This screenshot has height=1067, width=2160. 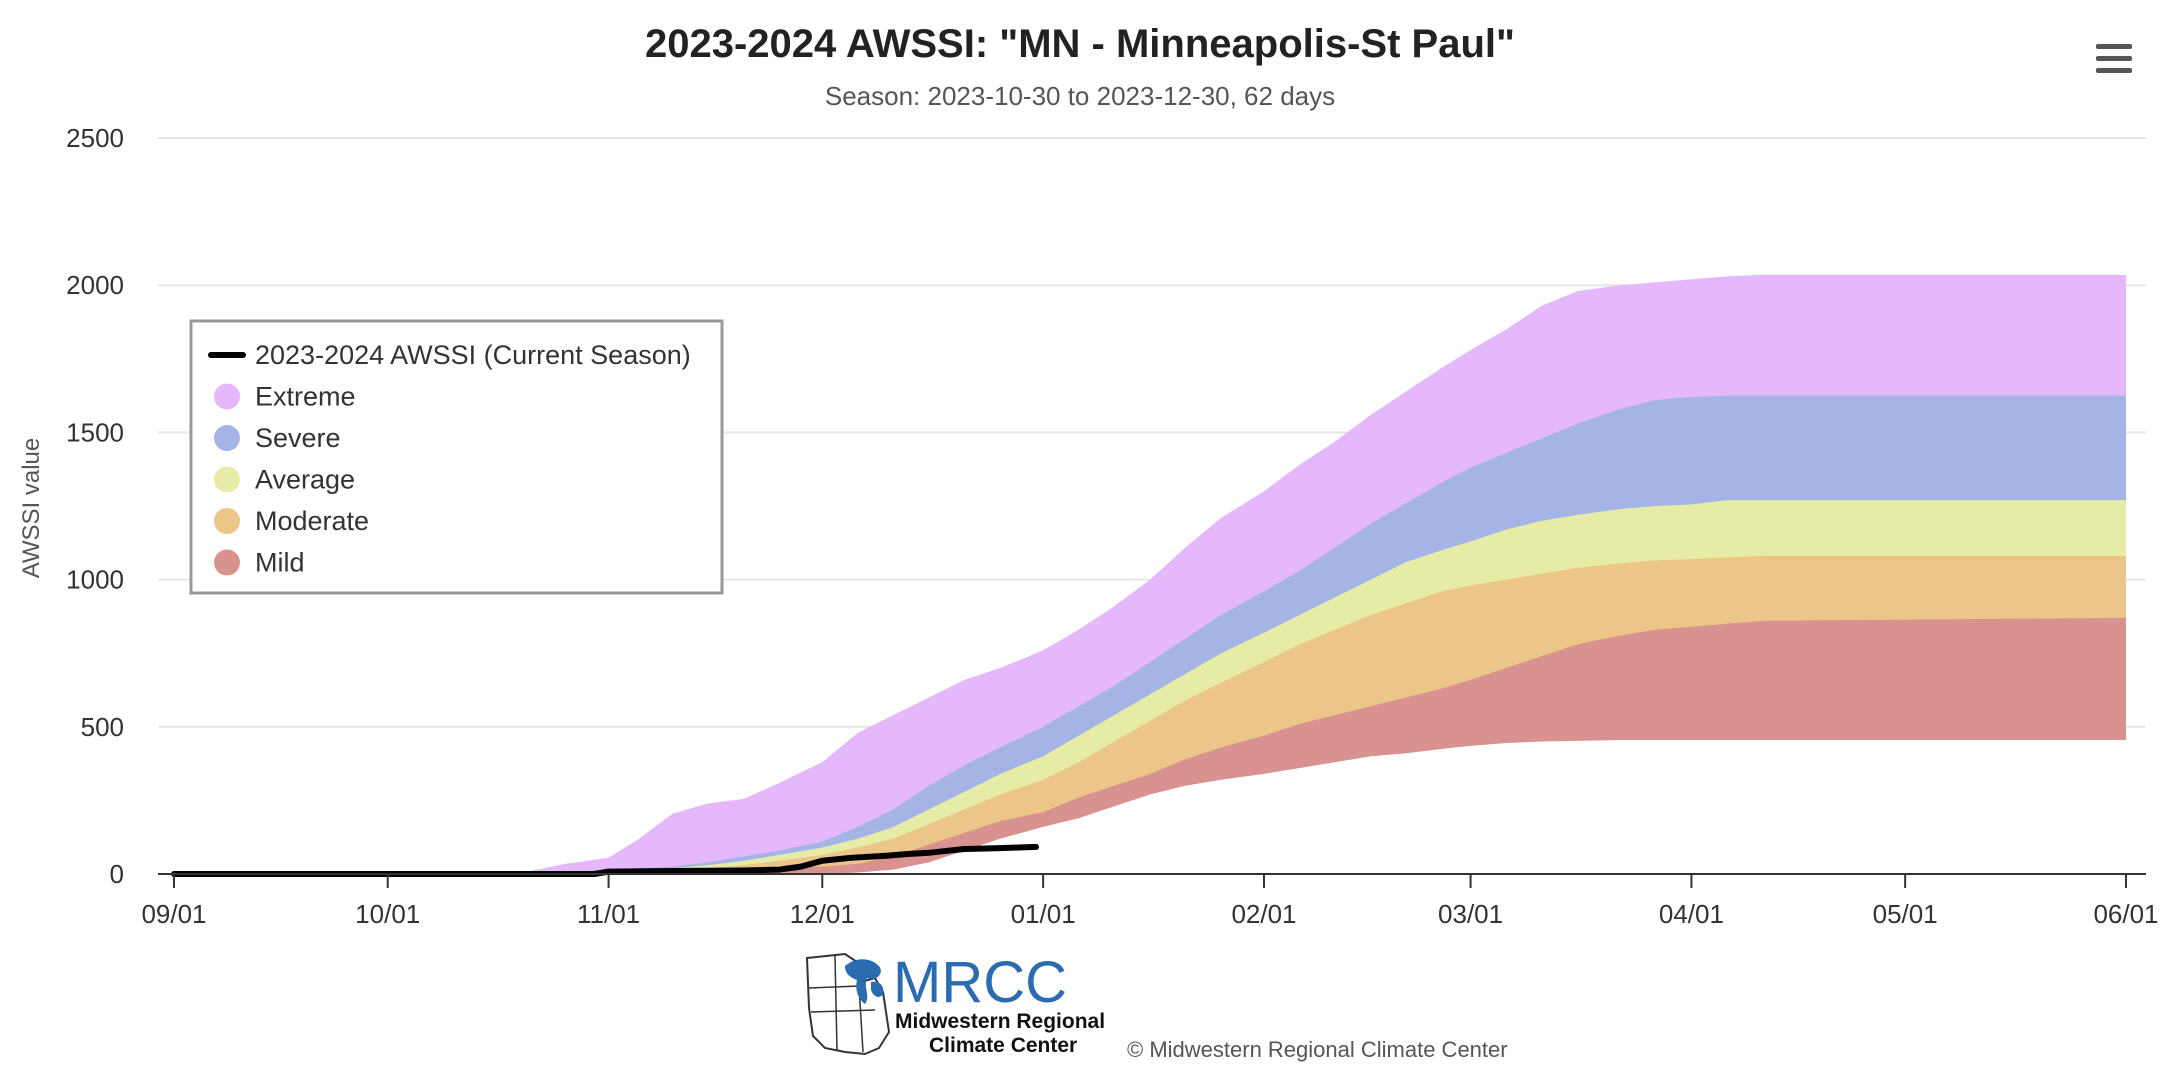 What do you see at coordinates (1470, 914) in the screenshot?
I see `x-tick-label: 03/01` at bounding box center [1470, 914].